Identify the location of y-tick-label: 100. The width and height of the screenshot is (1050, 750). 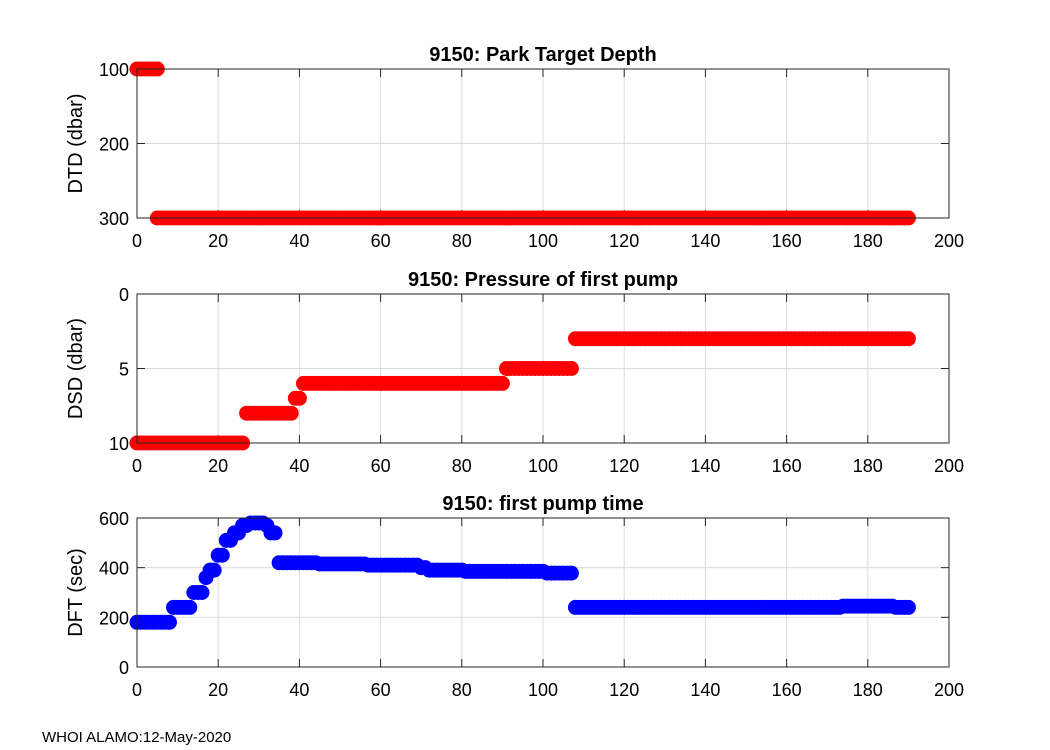
(114, 70).